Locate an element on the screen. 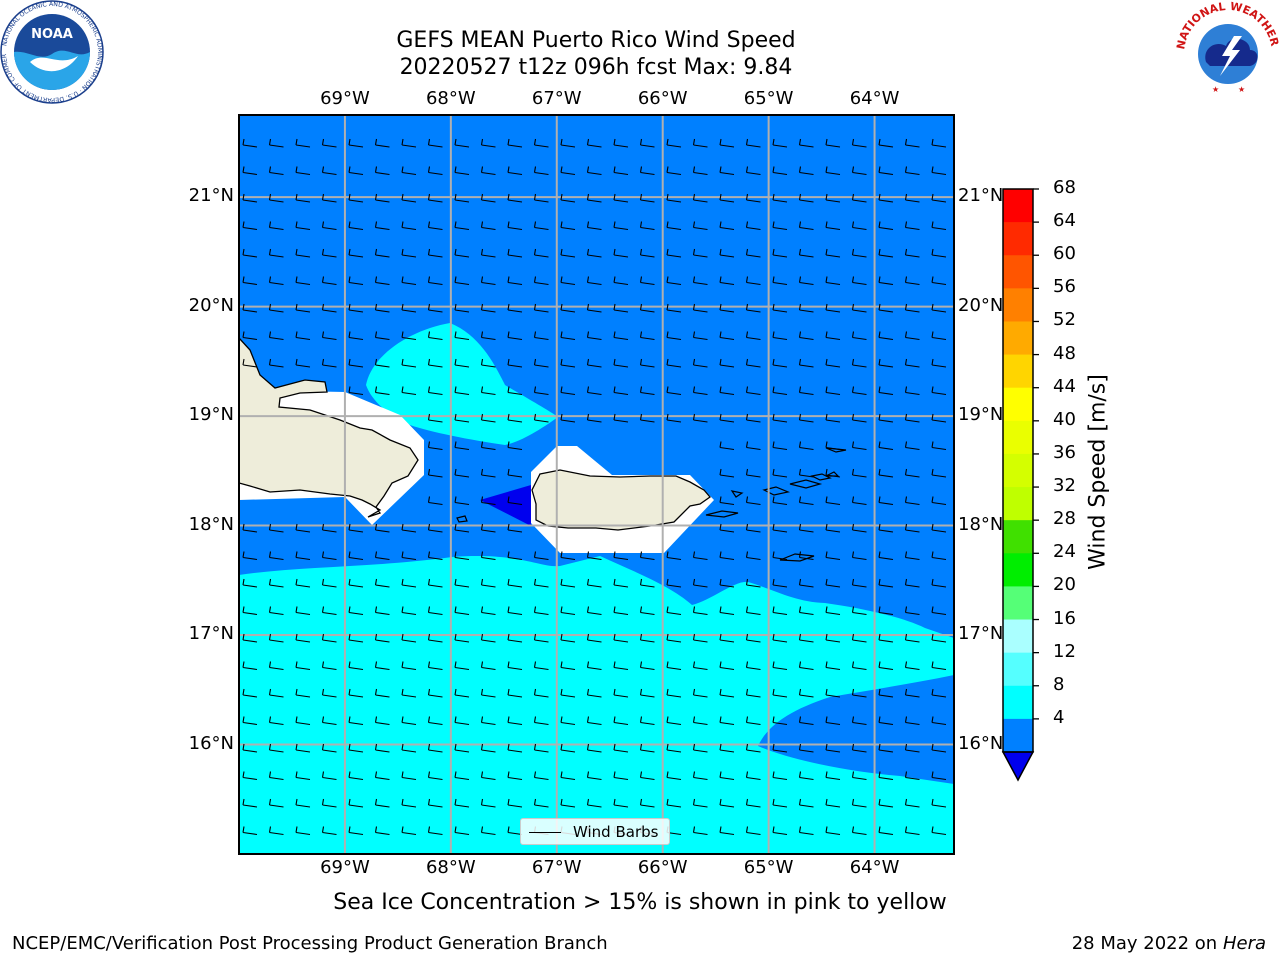  lat-tick-right-1: 20°N is located at coordinates (981, 305).